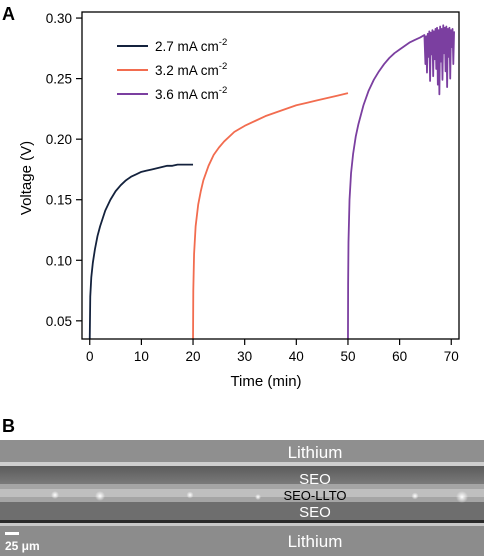 This screenshot has width=484, height=556. I want to click on seo-top-band, so click(242, 475).